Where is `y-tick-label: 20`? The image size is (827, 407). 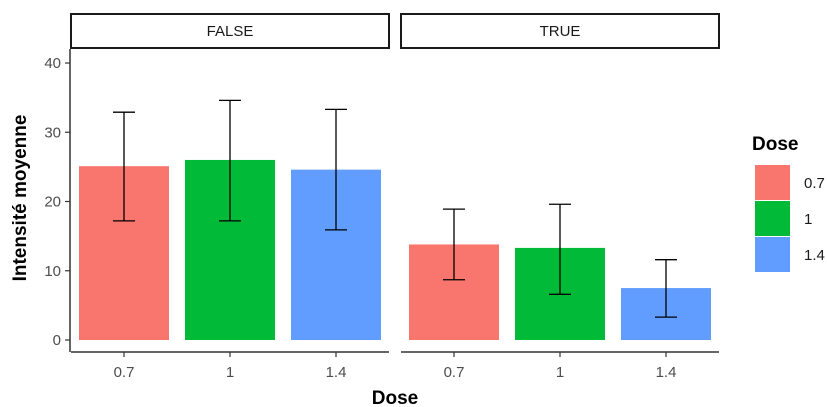
y-tick-label: 20 is located at coordinates (52, 202).